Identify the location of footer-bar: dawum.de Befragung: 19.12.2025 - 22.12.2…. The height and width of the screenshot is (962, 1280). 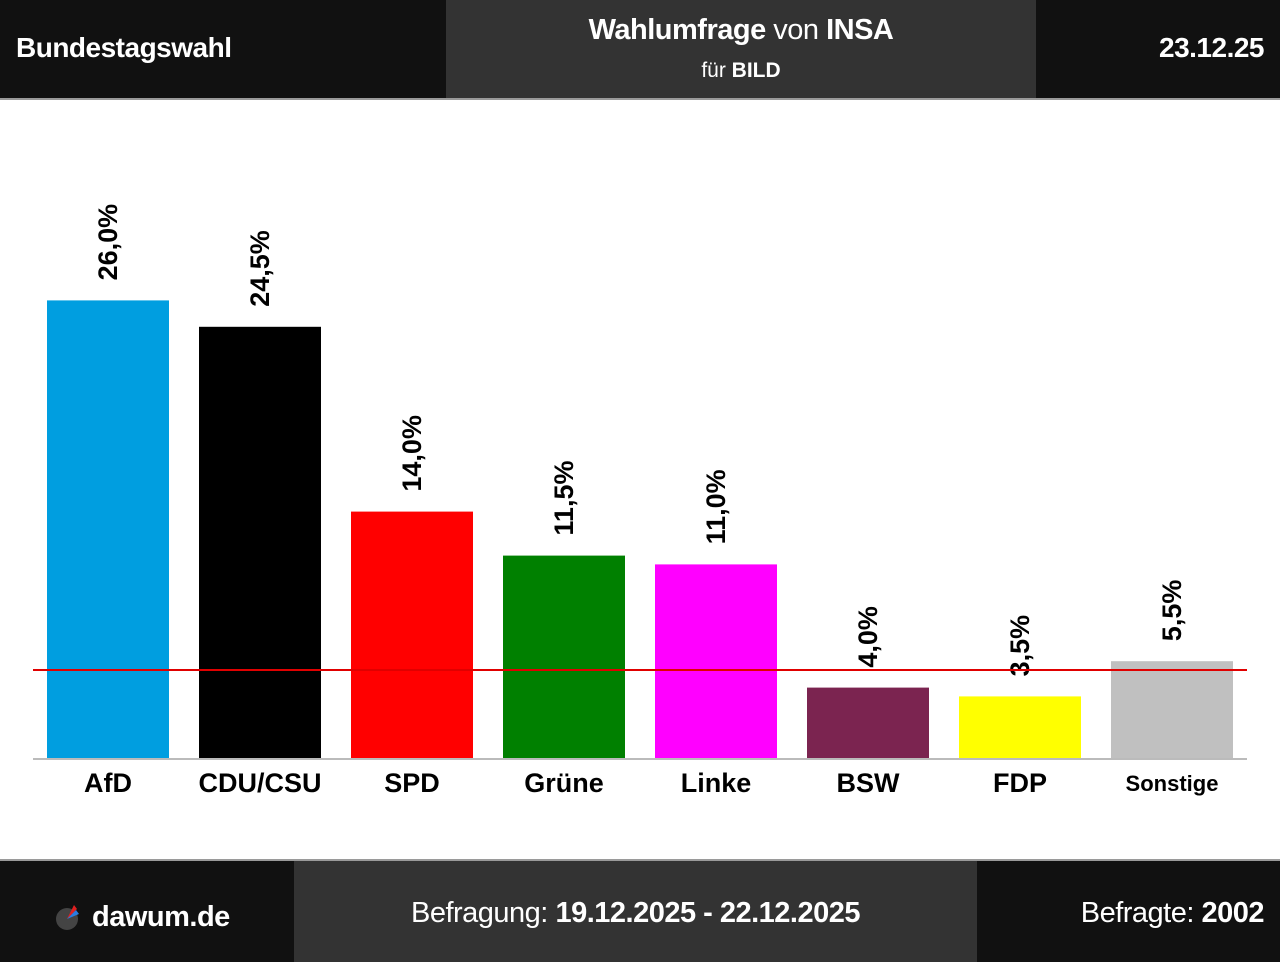
(640, 910).